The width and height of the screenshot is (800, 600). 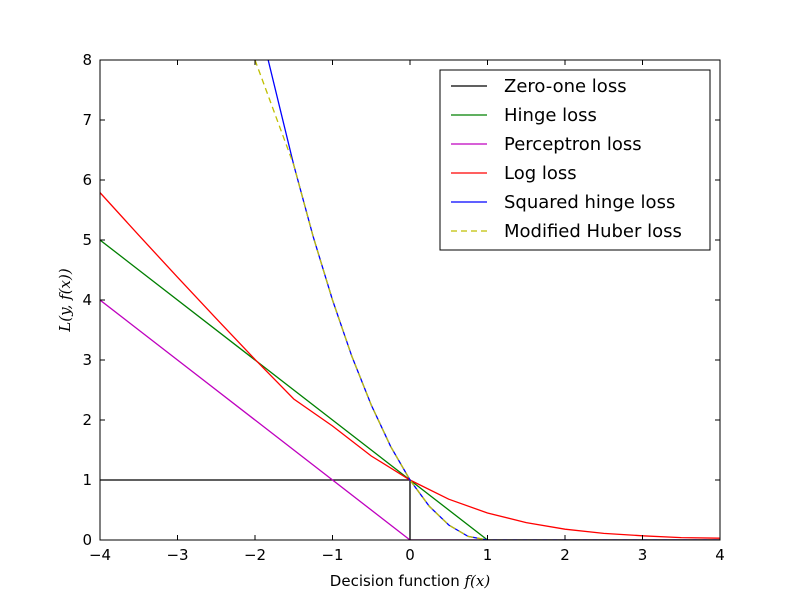 What do you see at coordinates (550, 115) in the screenshot?
I see `legend-entry: Hinge loss` at bounding box center [550, 115].